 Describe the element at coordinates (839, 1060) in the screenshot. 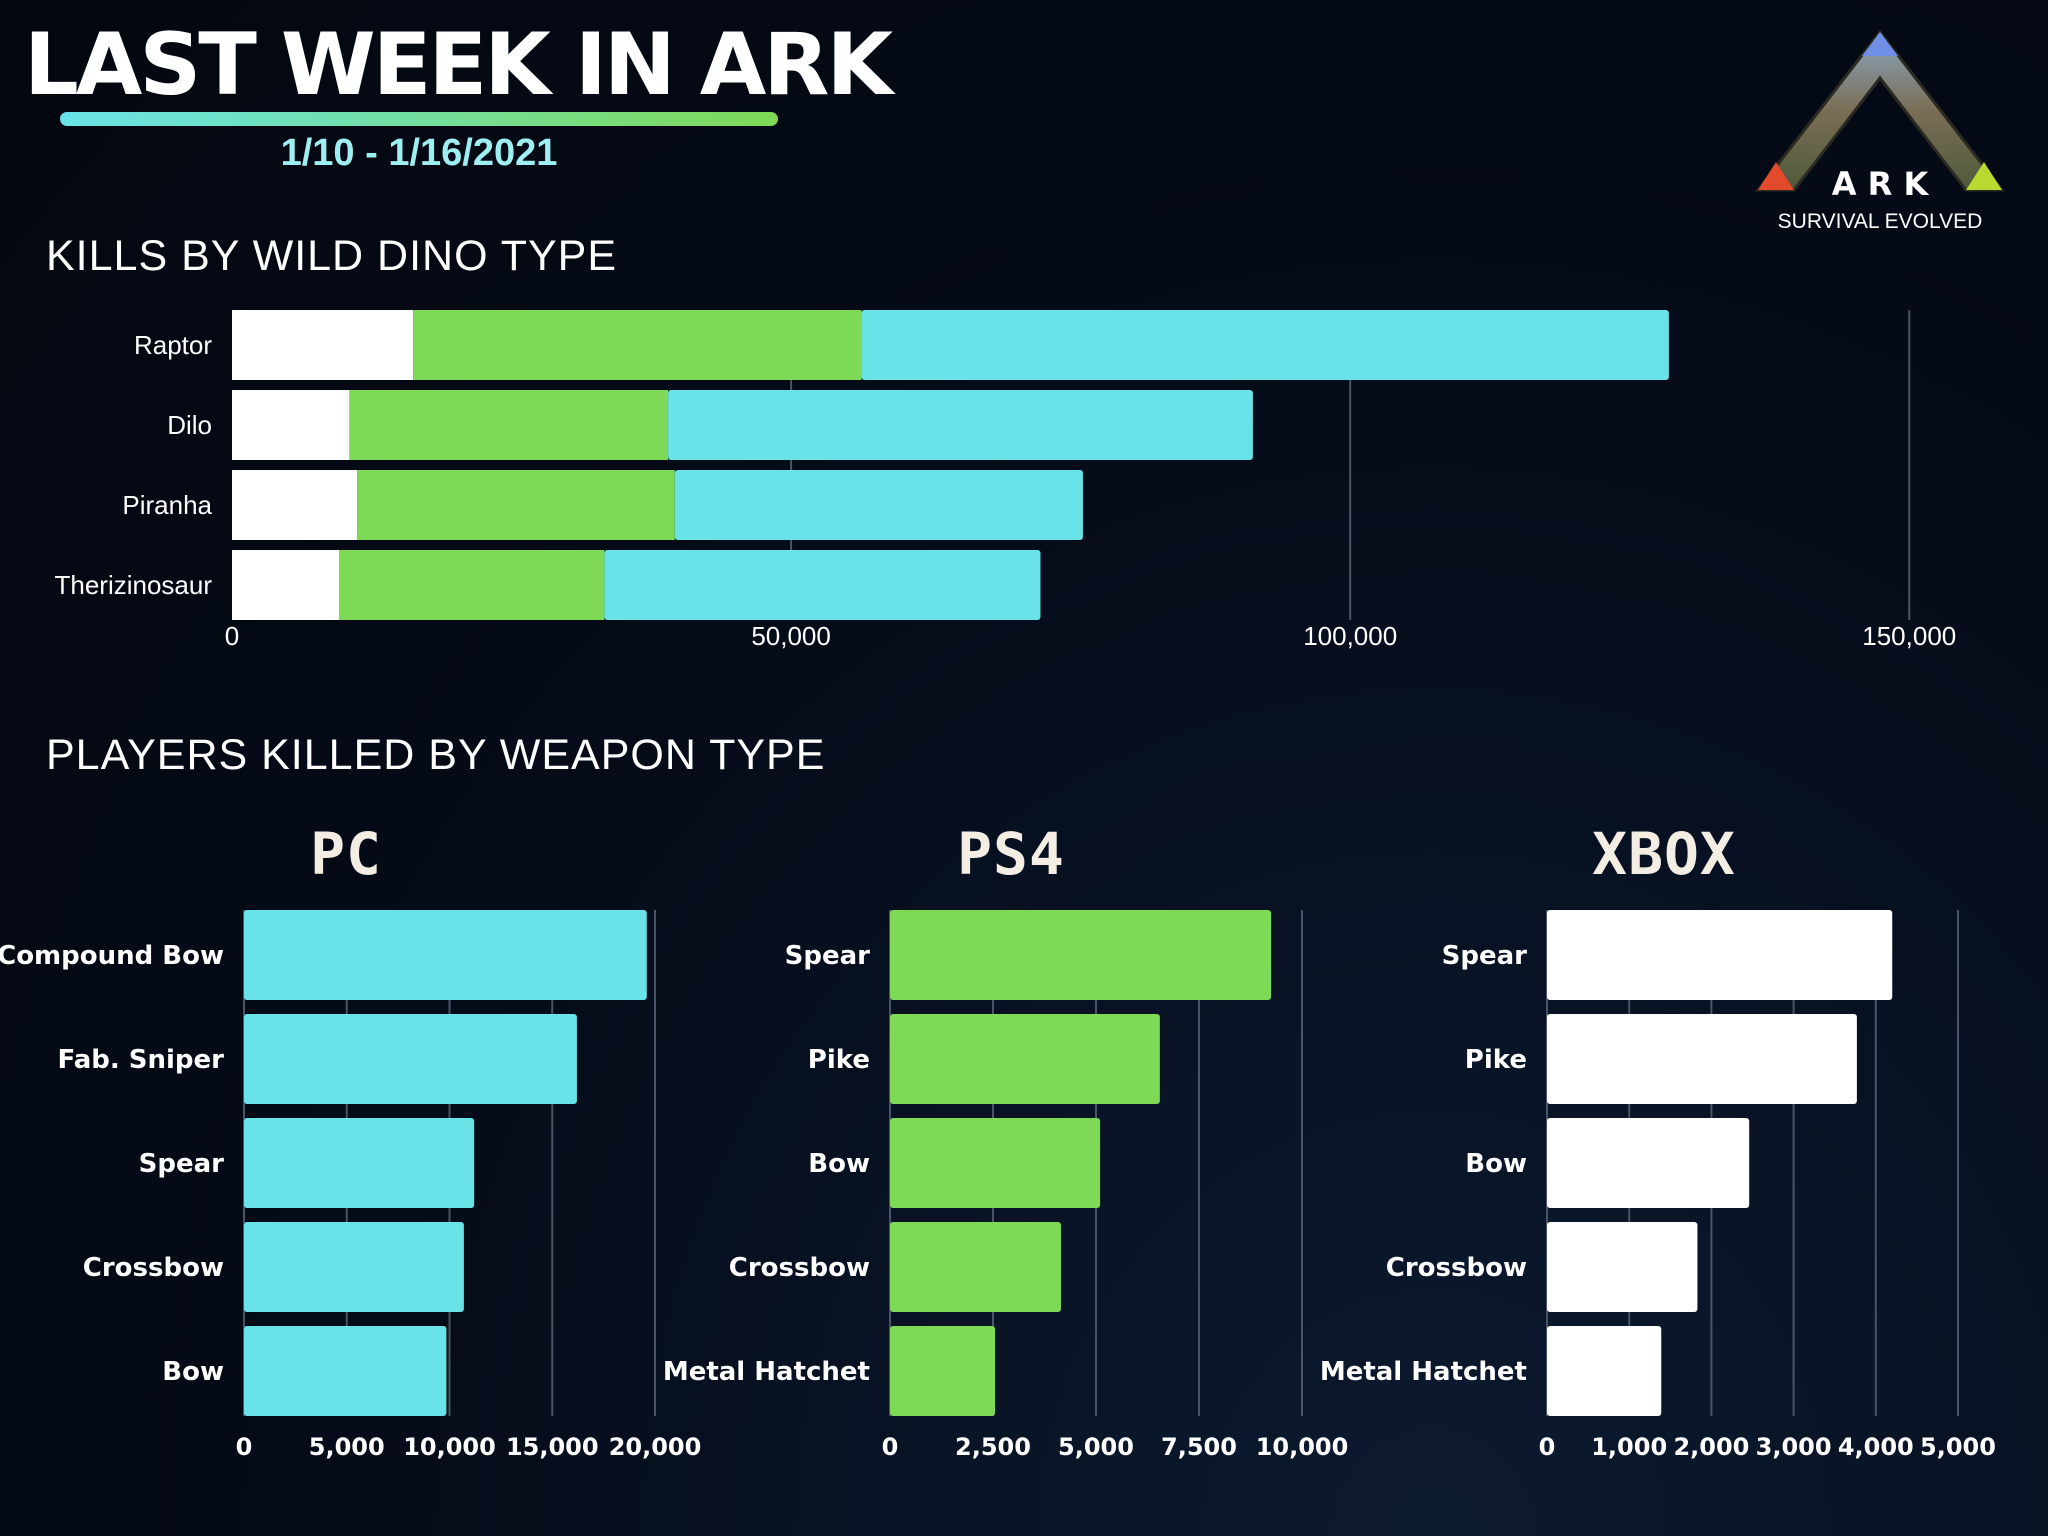

I see `ps4-category-label: Pike` at that location.